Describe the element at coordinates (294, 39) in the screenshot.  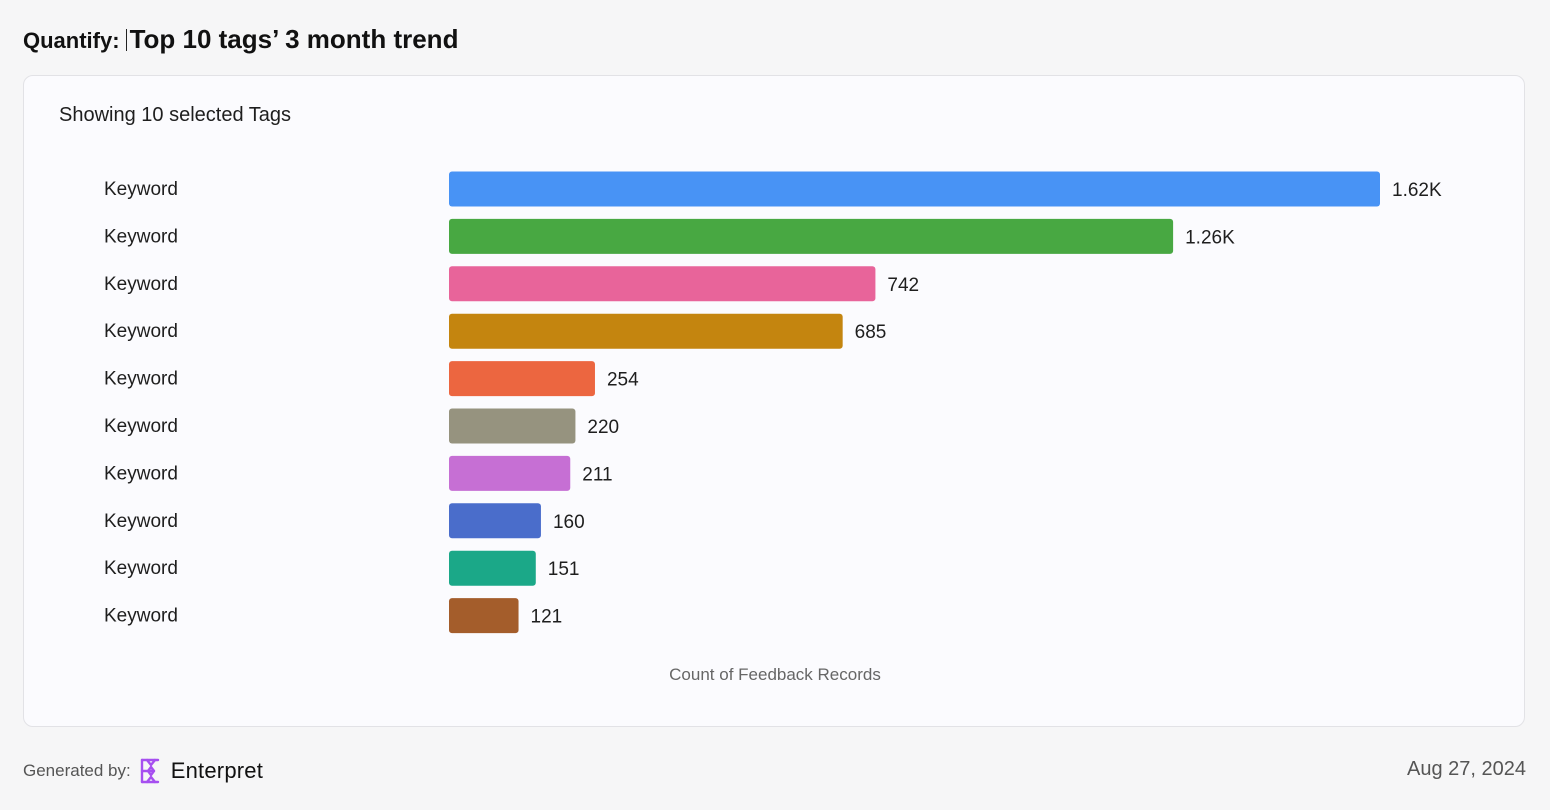
I see `report-title: Top 10 tags’ 3 month trend` at that location.